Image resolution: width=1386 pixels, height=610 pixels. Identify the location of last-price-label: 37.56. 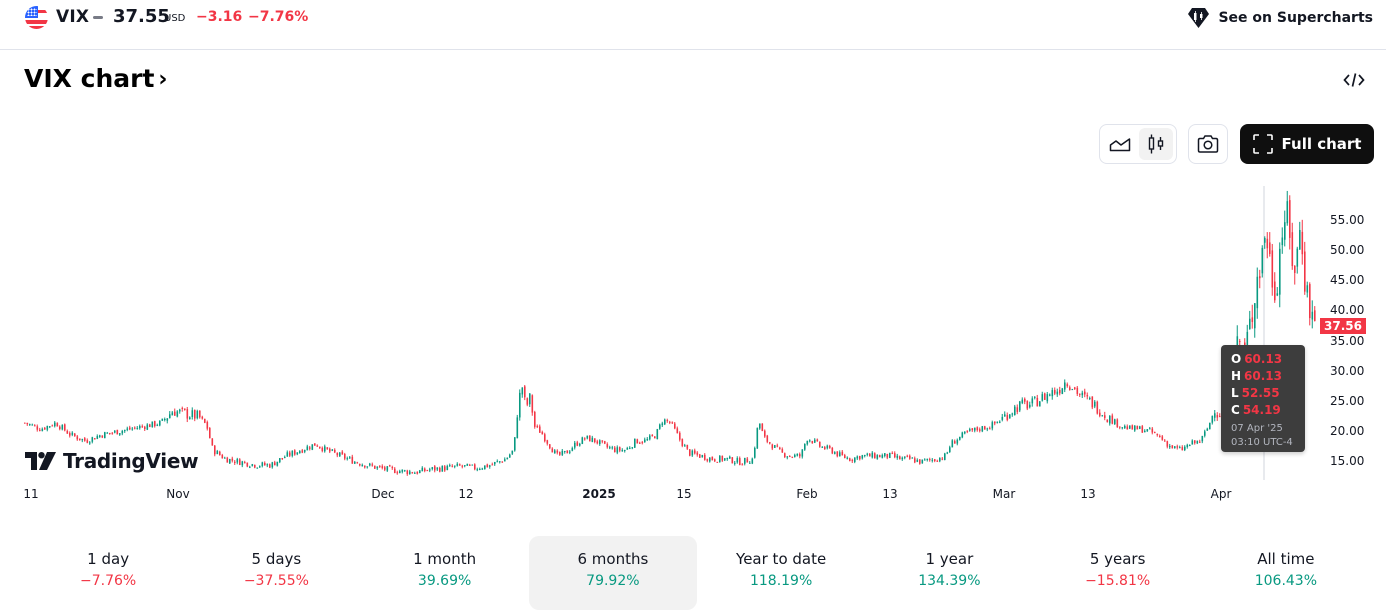
(1343, 326).